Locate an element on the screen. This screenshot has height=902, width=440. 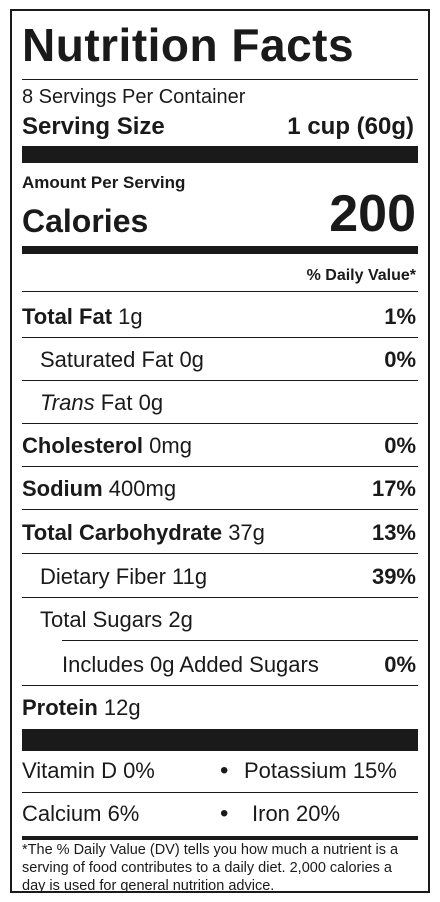
nutrient-amount: 0mg is located at coordinates (170, 445).